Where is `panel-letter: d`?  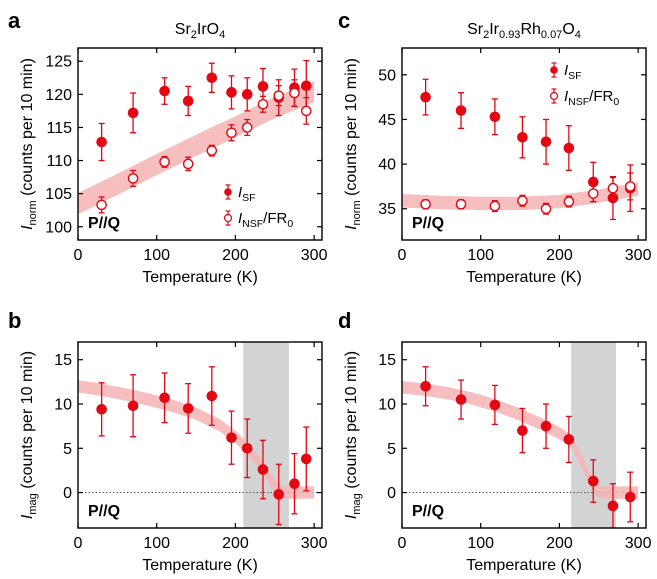
panel-letter: d is located at coordinates (344, 320).